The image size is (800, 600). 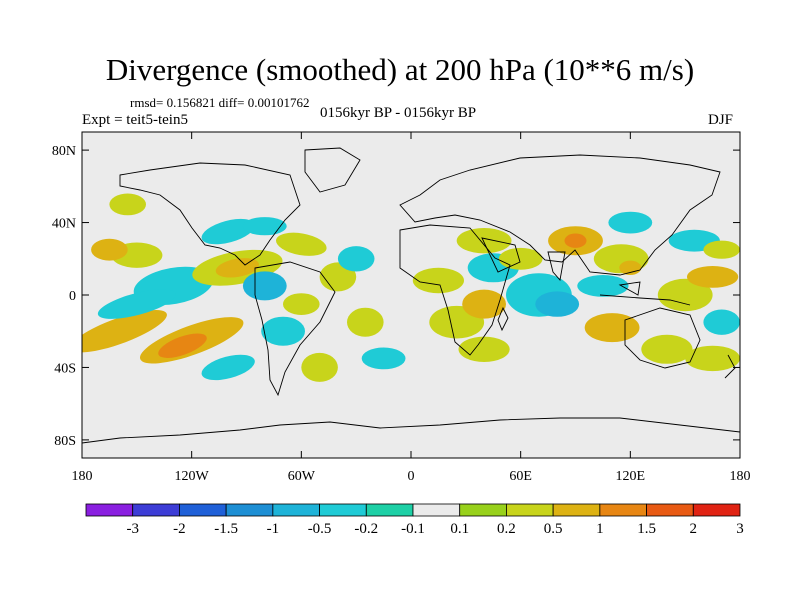 I want to click on x-tick-label-0: 180, so click(x=82, y=476).